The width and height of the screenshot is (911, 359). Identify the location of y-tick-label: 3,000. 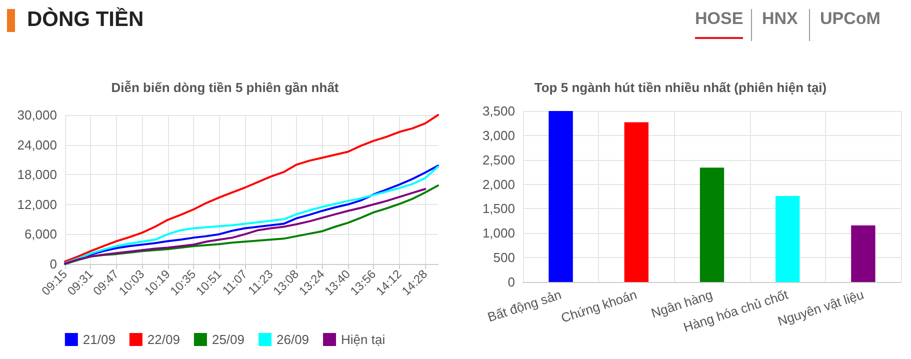
(498, 135).